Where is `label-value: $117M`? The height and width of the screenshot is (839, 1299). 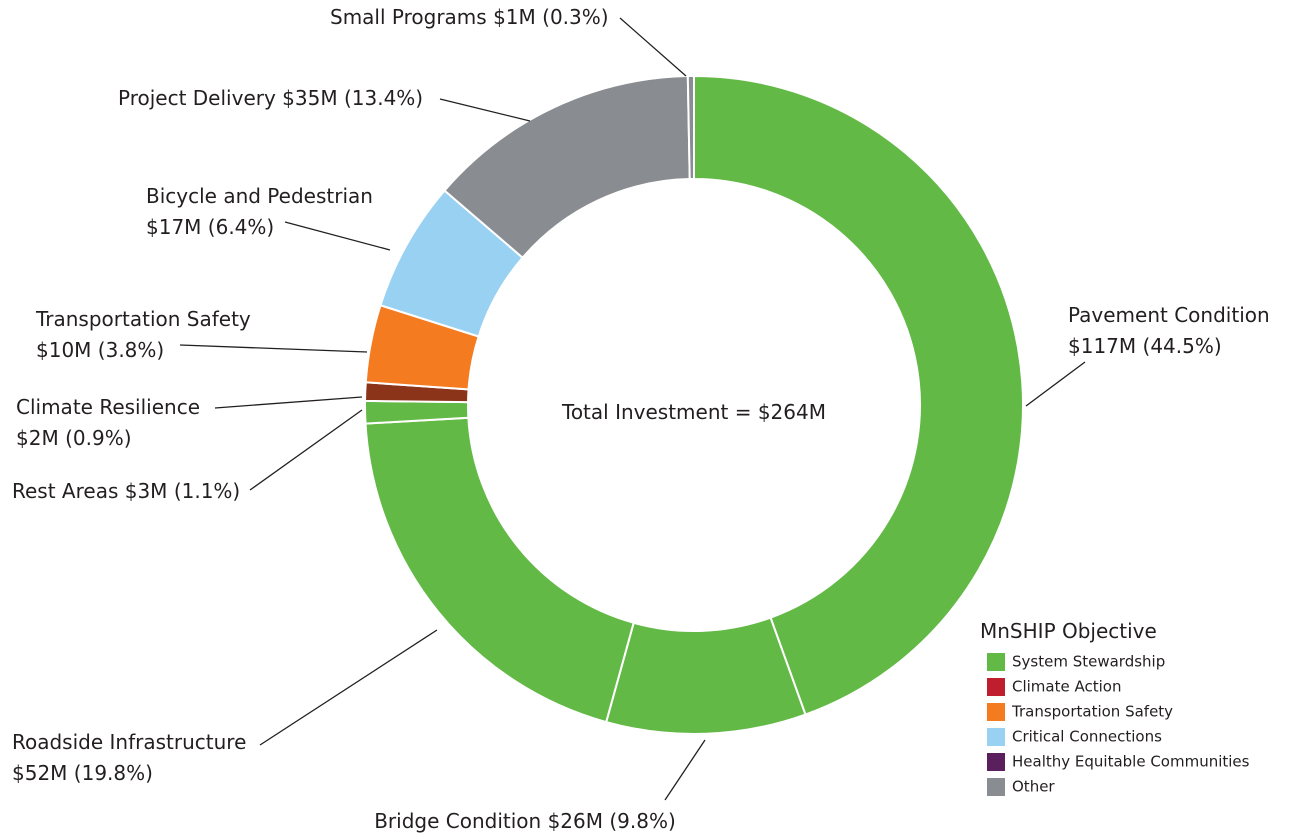 label-value: $117M is located at coordinates (1102, 346).